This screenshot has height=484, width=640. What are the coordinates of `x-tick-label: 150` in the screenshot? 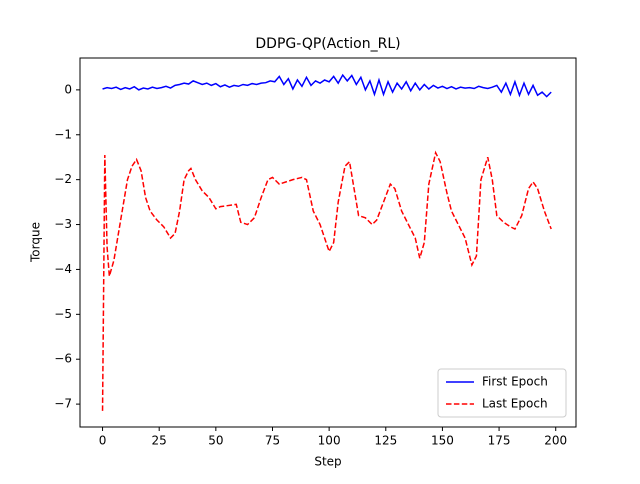 It's located at (442, 441).